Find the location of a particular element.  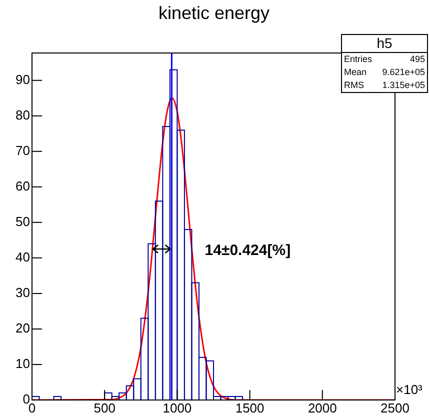

x-tick-label: 1500 is located at coordinates (249, 408).